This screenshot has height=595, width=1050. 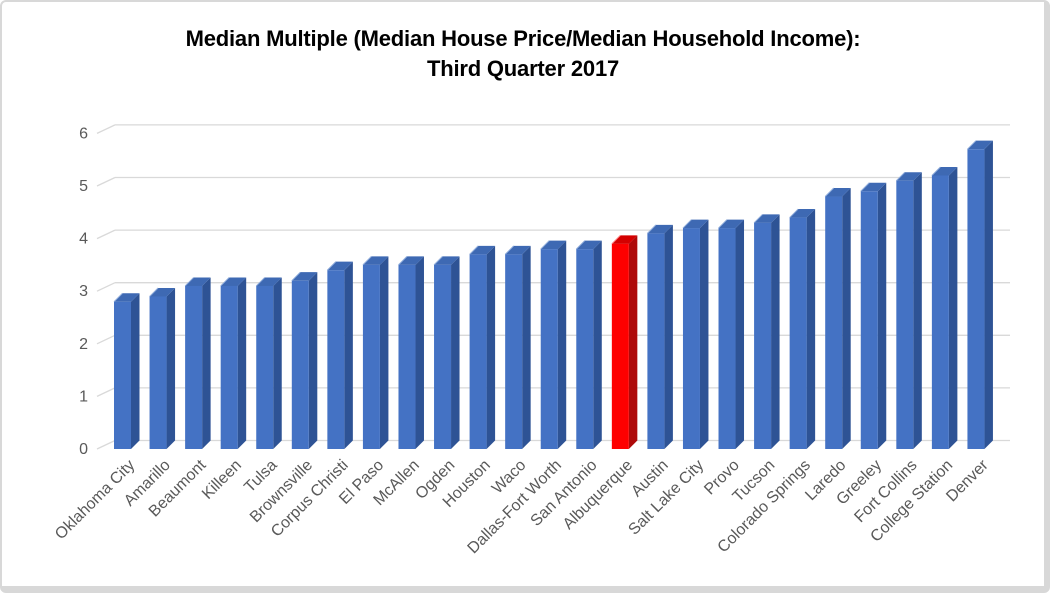 What do you see at coordinates (83, 344) in the screenshot?
I see `y-axis-label-2: 2` at bounding box center [83, 344].